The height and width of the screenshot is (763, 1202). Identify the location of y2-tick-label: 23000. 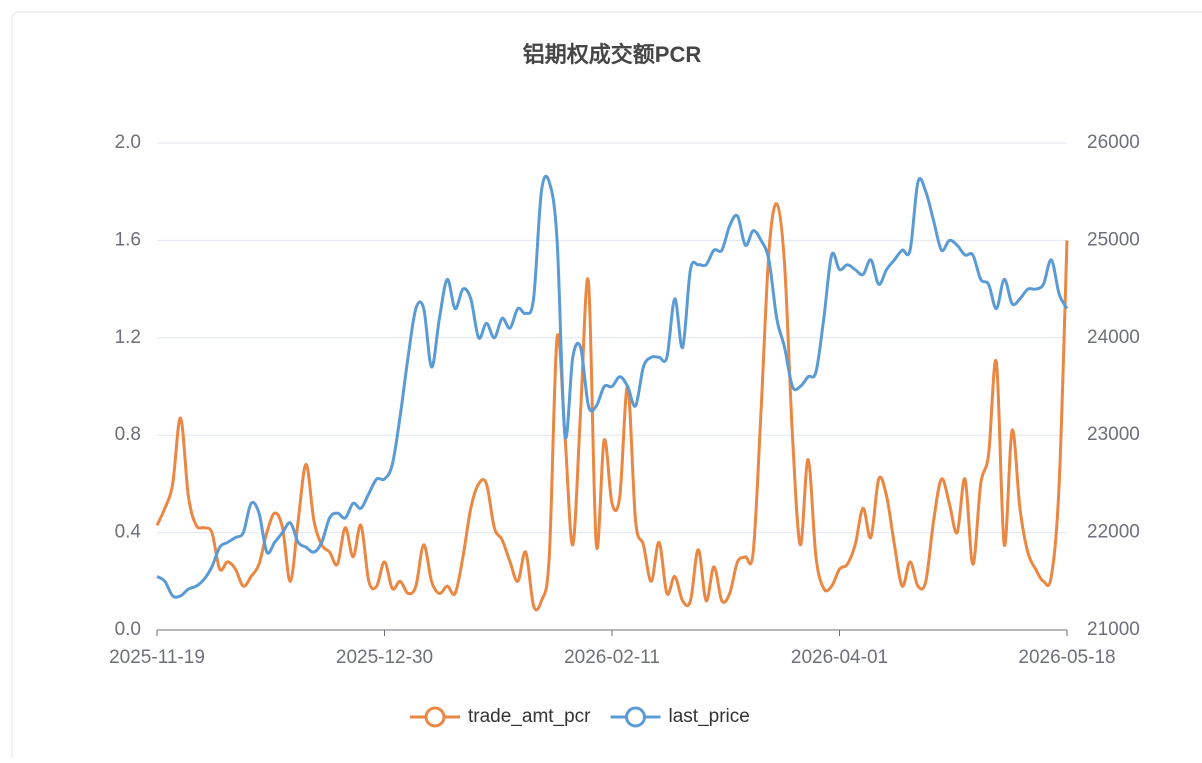
(1113, 434).